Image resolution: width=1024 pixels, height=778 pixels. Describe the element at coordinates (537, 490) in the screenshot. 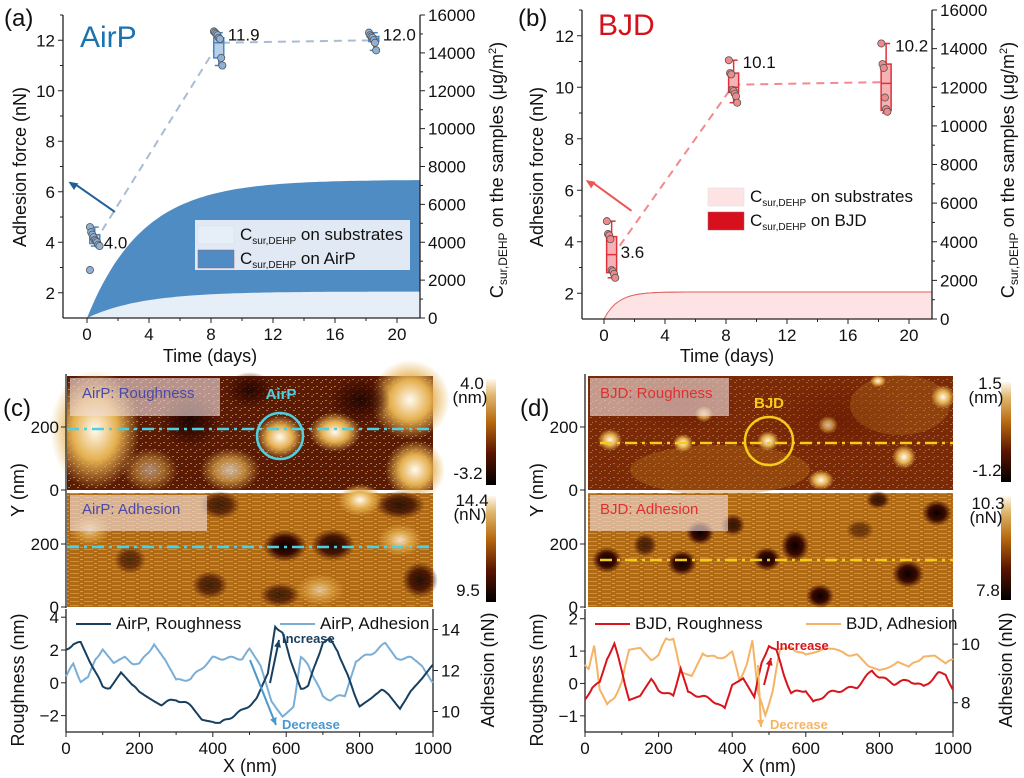

I see `map-y-axis-label-d: Y (nm)` at that location.